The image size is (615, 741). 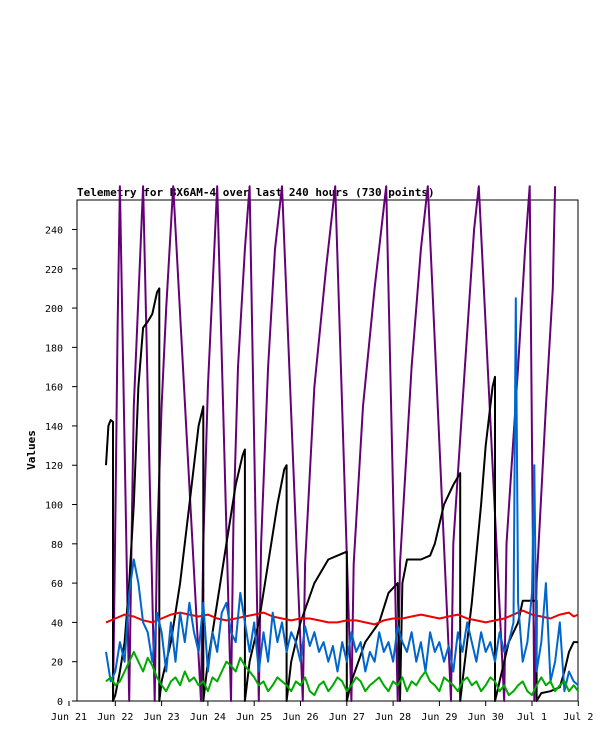 What do you see at coordinates (208, 717) in the screenshot?
I see `x-tick-label: Jun 24` at bounding box center [208, 717].